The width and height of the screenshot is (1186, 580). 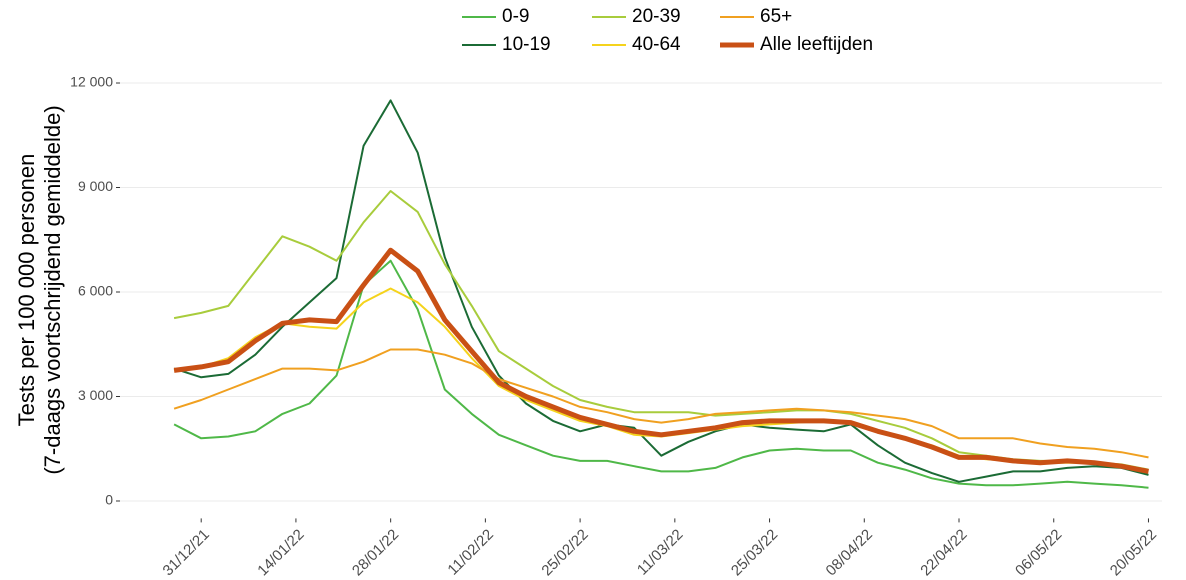 What do you see at coordinates (515, 16) in the screenshot?
I see `legend-label: 0-9` at bounding box center [515, 16].